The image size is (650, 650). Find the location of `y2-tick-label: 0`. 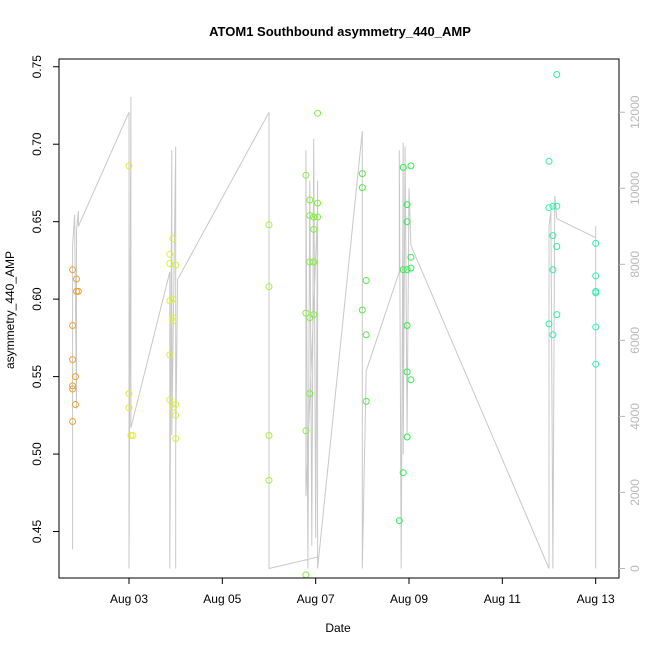

y2-tick-label: 0 is located at coordinates (635, 568).